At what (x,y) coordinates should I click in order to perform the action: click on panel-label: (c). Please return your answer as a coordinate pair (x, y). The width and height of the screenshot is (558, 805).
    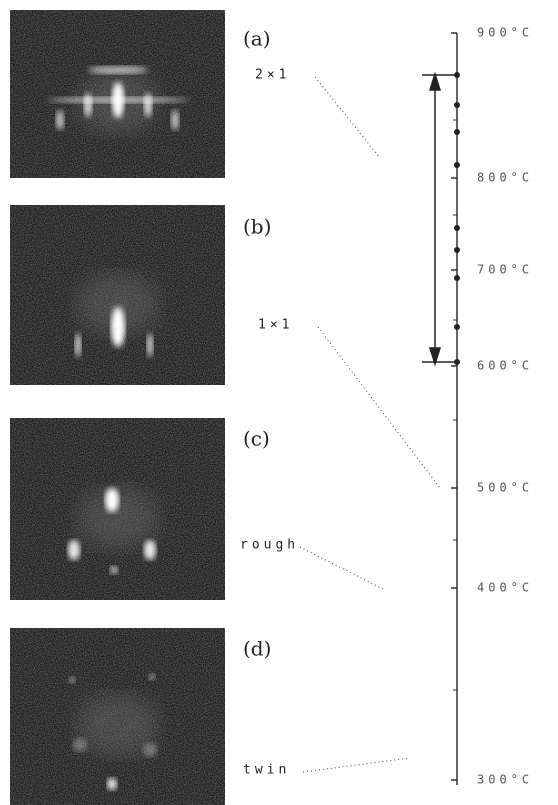
    Looking at the image, I should click on (256, 439).